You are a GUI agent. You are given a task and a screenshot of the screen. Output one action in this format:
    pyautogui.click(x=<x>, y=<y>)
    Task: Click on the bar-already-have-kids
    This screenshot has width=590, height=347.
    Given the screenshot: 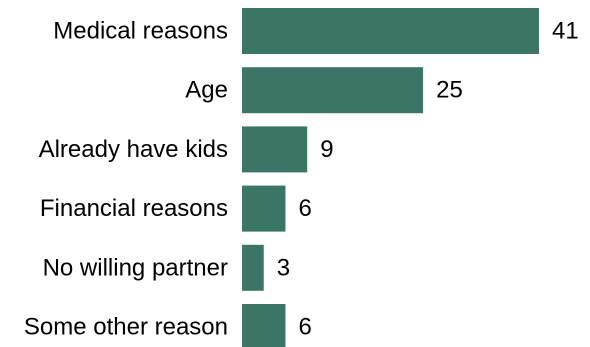 What is the action you would take?
    pyautogui.click(x=275, y=149)
    